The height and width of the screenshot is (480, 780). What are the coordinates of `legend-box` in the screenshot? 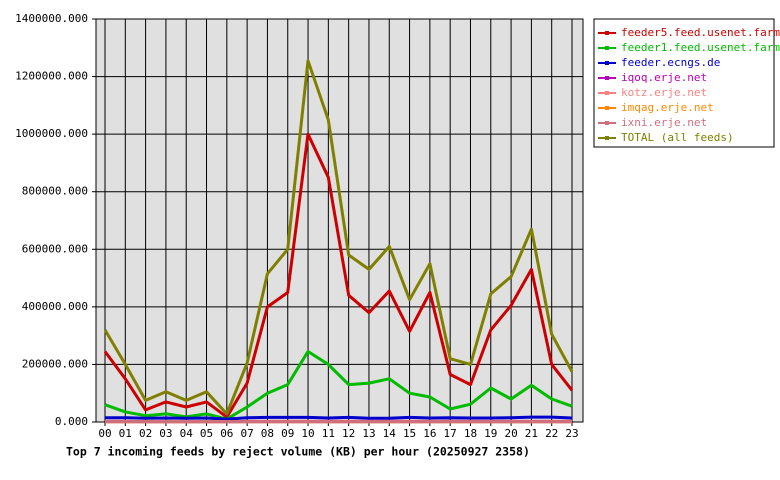 It's located at (684, 83).